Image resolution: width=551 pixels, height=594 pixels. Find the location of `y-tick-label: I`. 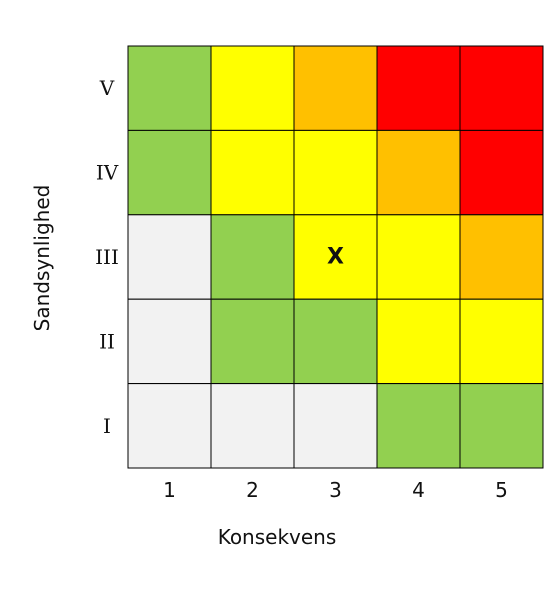

y-tick-label: I is located at coordinates (107, 426).